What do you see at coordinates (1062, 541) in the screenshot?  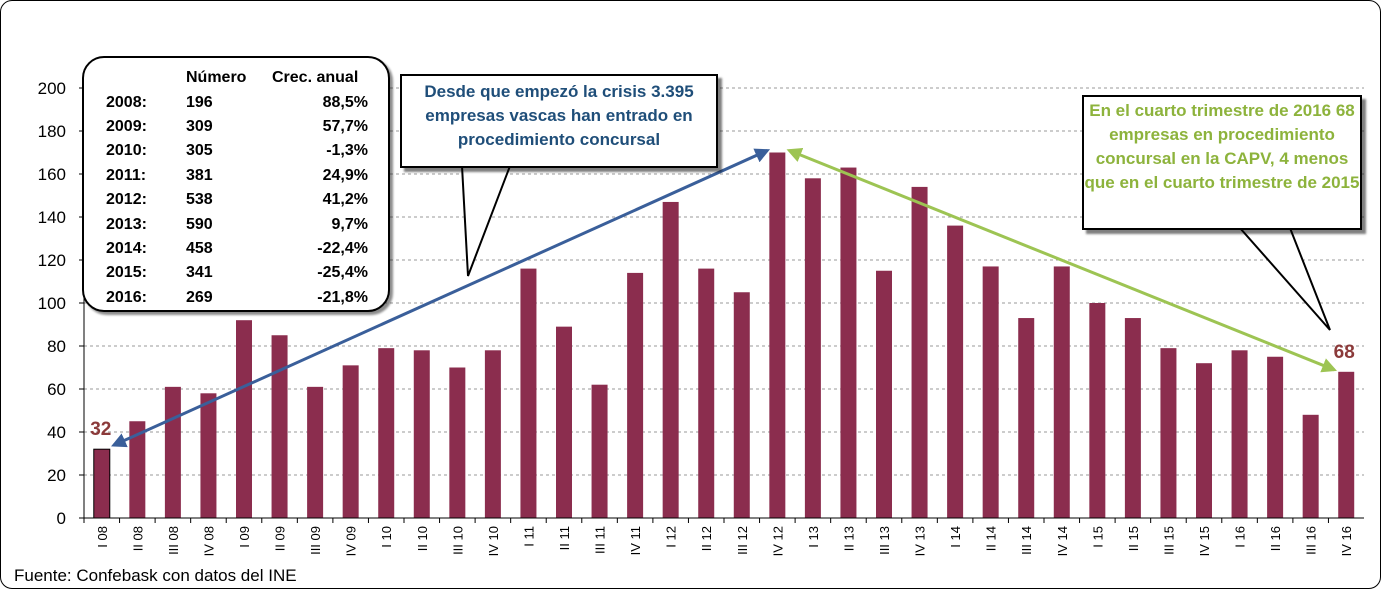 I see `x-tick-label: IV 14` at bounding box center [1062, 541].